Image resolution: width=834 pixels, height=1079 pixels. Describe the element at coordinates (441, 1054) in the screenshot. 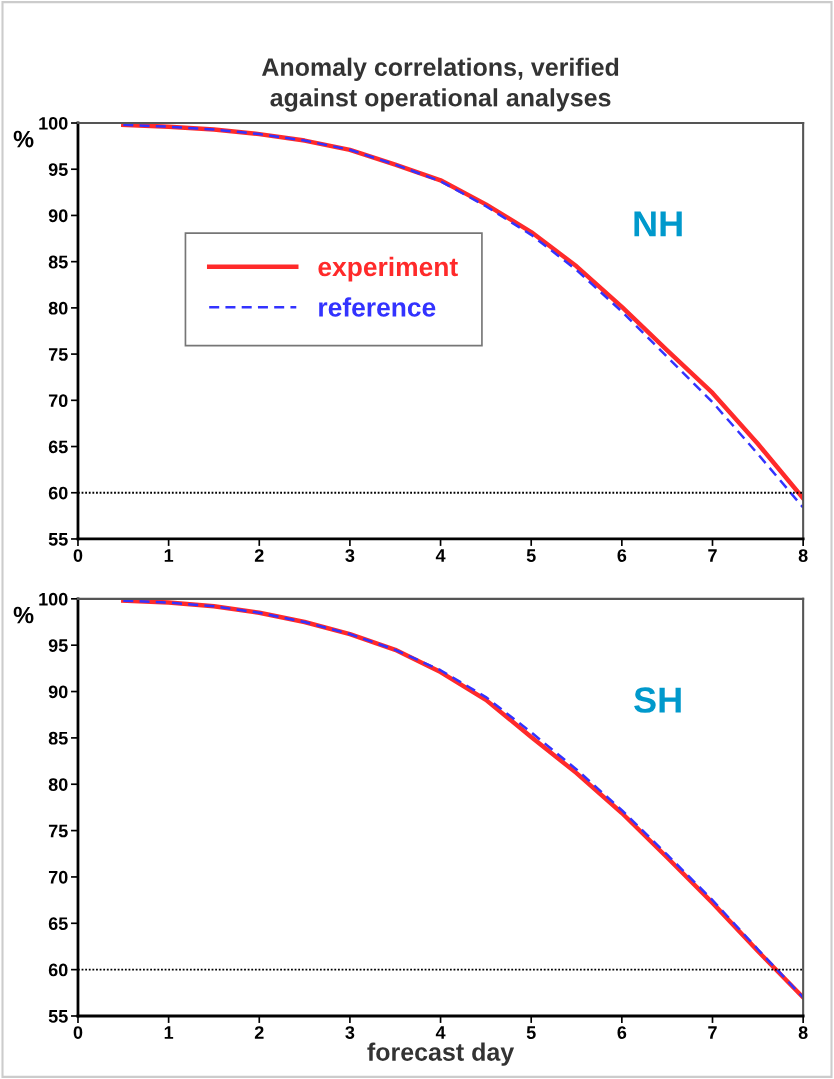

I see `x-axis-title: forecast day` at that location.